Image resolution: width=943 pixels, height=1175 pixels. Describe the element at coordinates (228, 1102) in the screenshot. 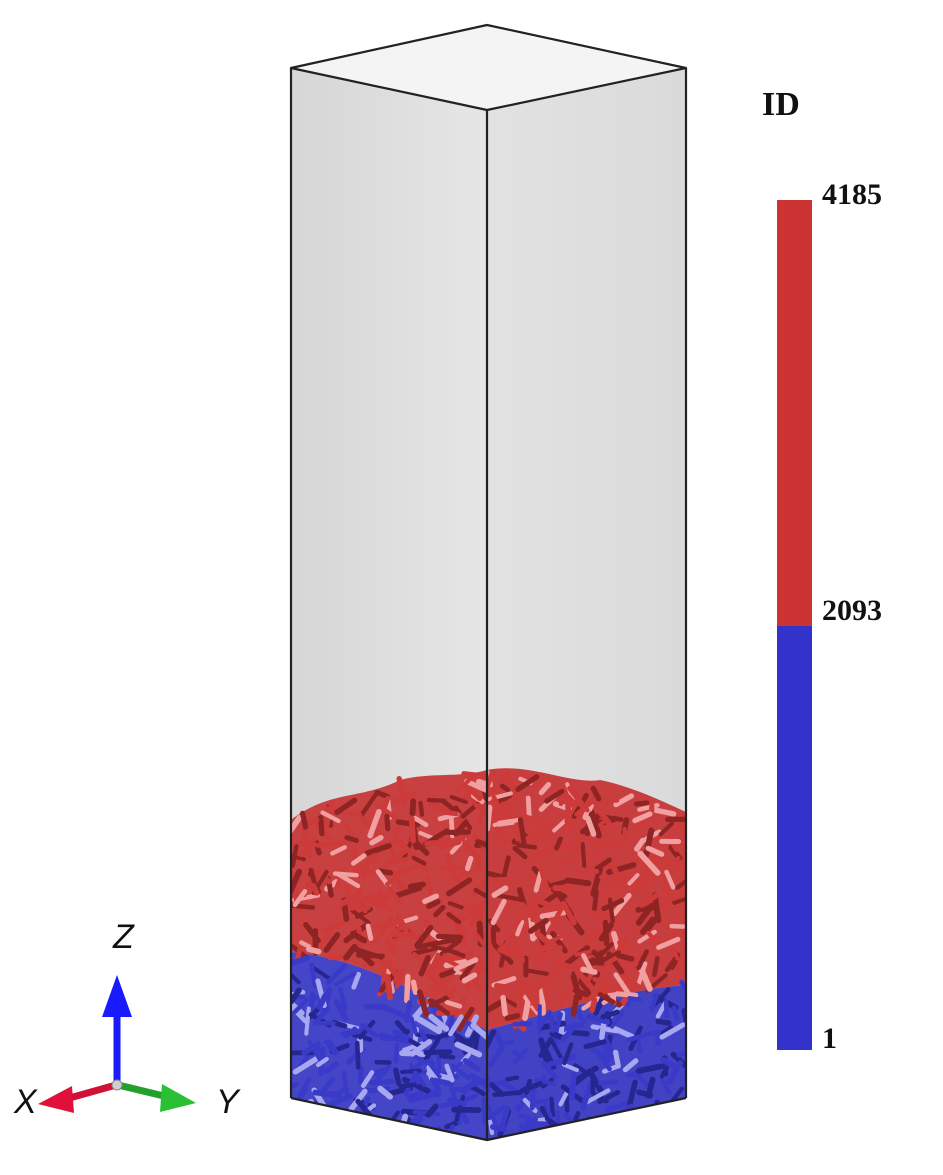

I see `y-axis-label: Y` at that location.